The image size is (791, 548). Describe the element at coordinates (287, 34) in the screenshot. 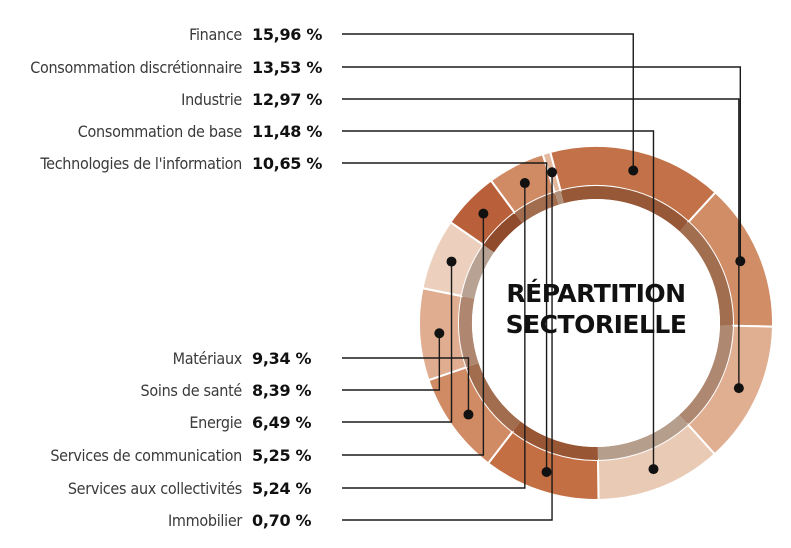

I see `slice-value: 15,96 %` at that location.